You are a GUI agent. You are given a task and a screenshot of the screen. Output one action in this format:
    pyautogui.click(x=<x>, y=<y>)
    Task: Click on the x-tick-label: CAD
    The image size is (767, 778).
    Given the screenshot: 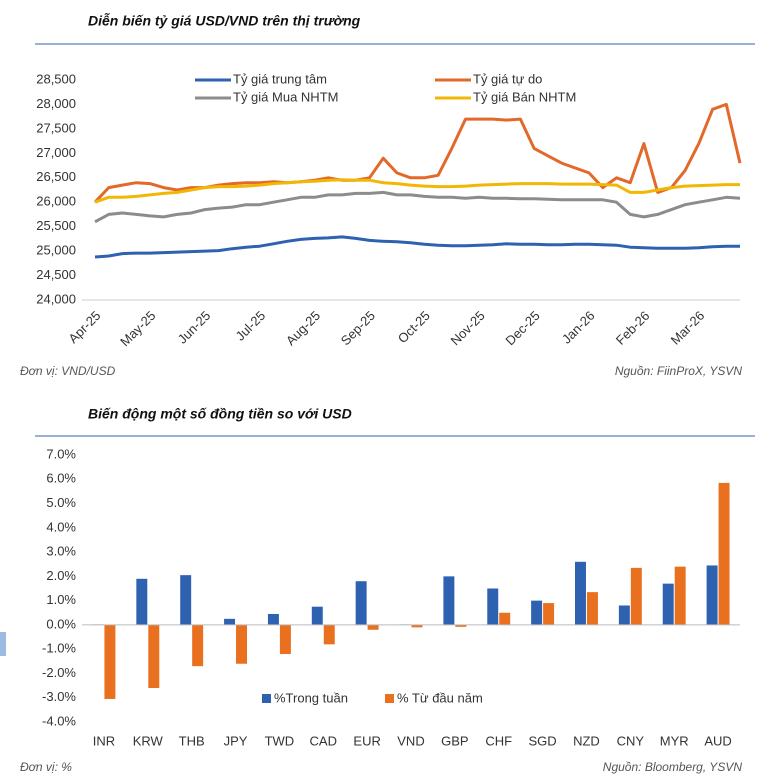 What is the action you would take?
    pyautogui.click(x=323, y=740)
    